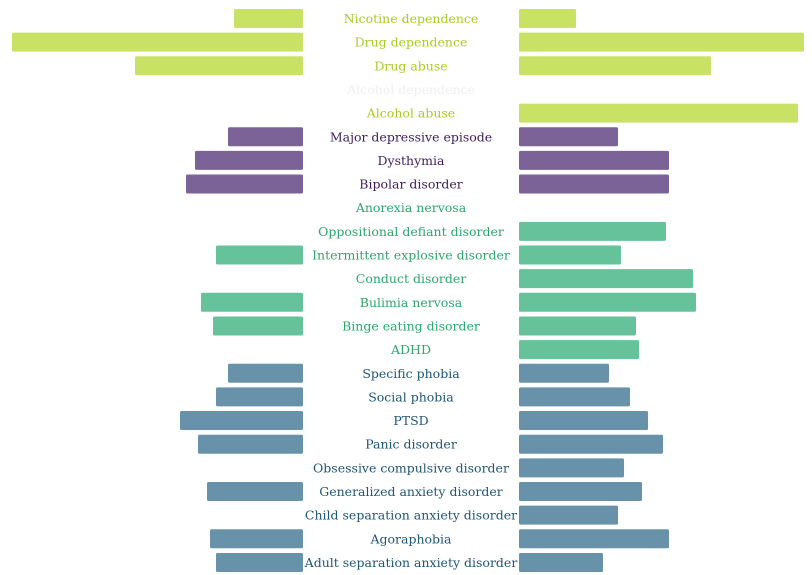 The width and height of the screenshot is (812, 575). I want to click on right-bar-adult-separation-anxiety-disorder, so click(561, 562).